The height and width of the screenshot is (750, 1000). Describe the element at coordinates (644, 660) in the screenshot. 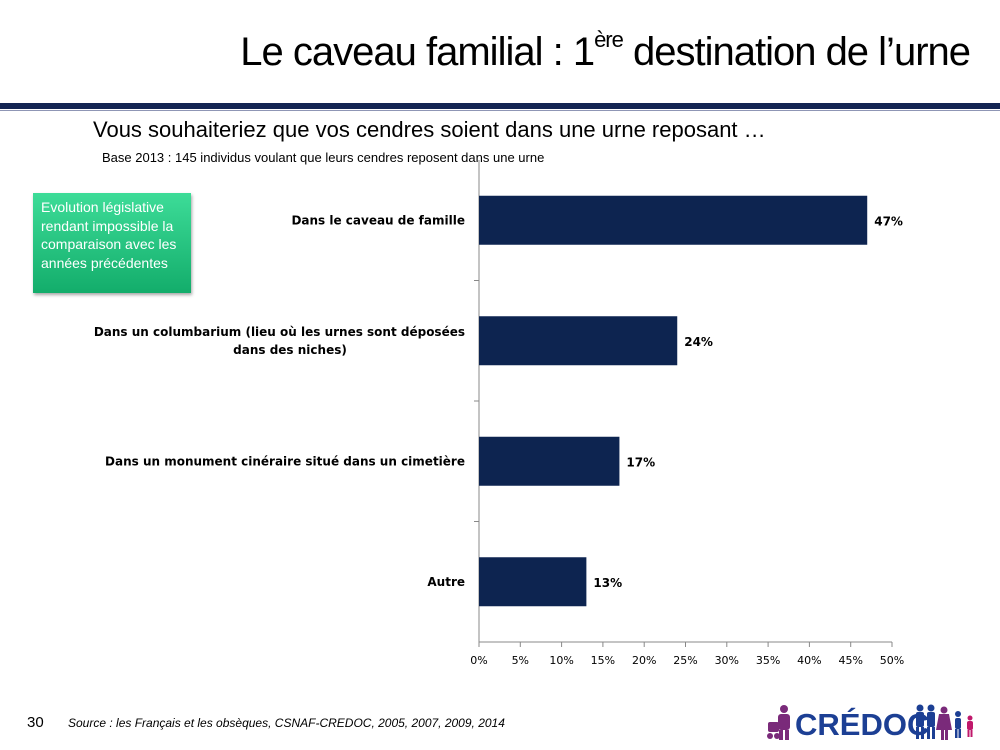

I see `x-tick-label: 20%` at that location.